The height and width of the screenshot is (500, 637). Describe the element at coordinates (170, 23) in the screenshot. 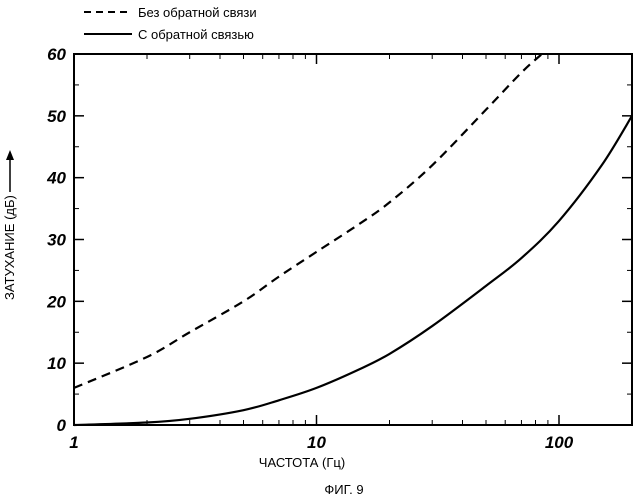

I see `legend: Без обратной связи С обратной связью` at that location.